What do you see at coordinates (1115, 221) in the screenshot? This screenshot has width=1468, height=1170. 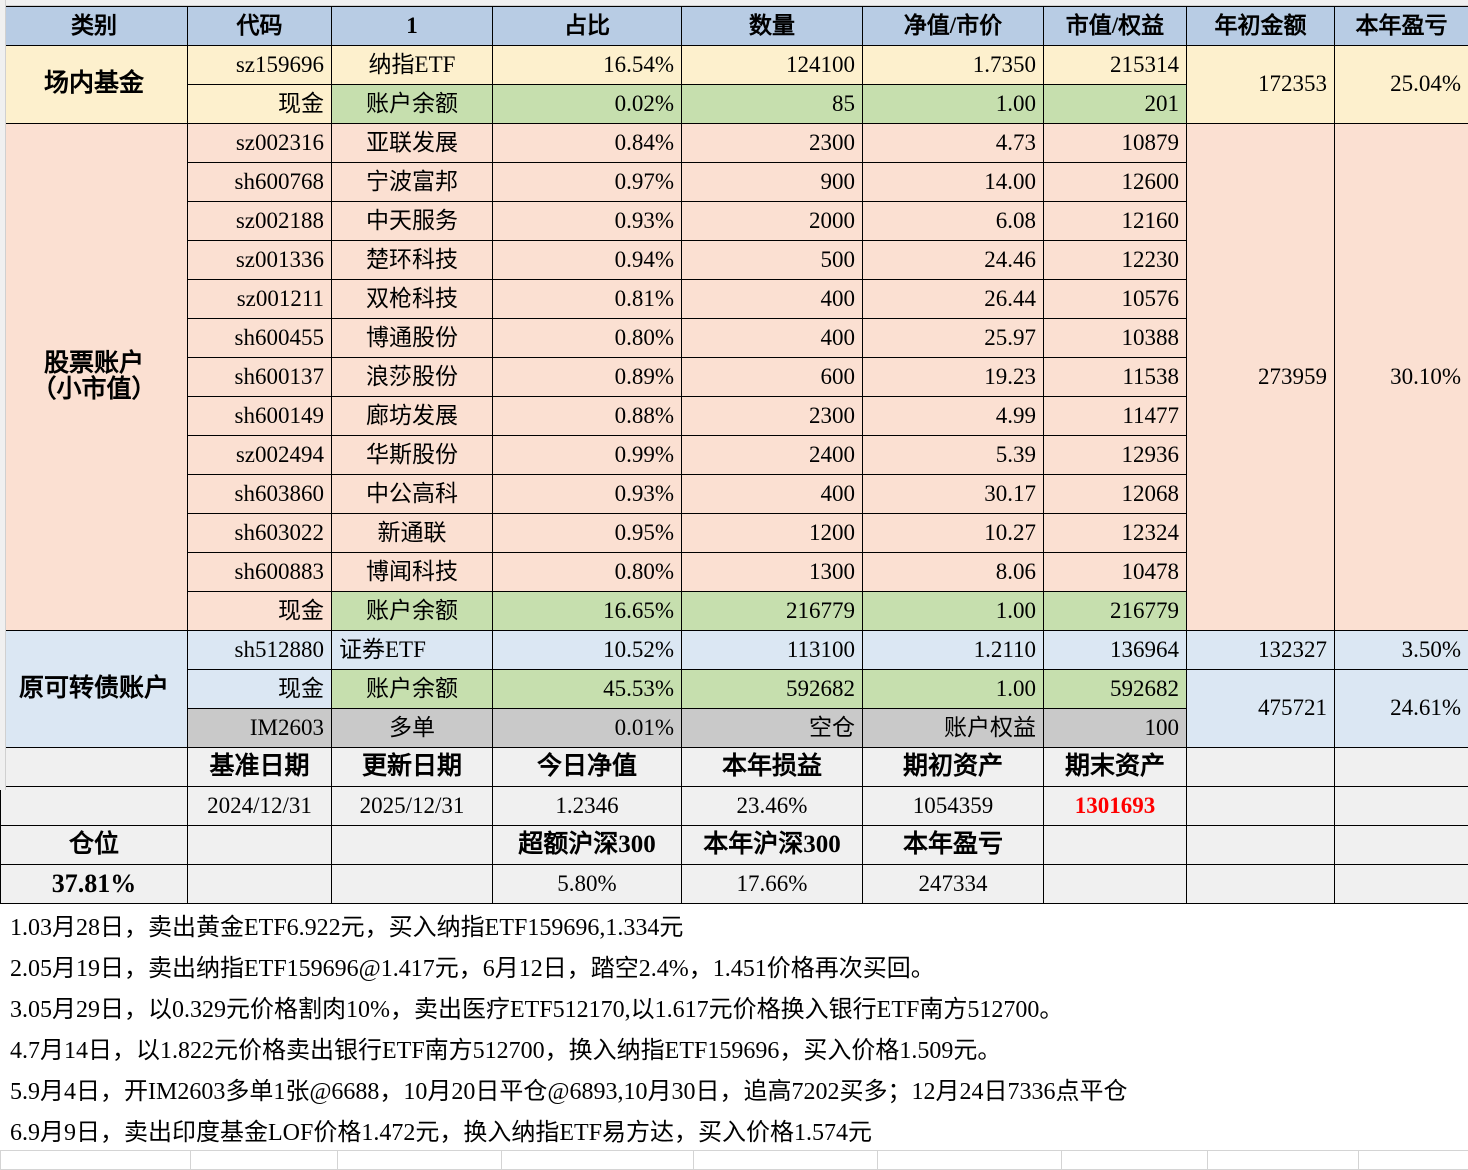 I see `cell-marketvalue: 12160` at bounding box center [1115, 221].